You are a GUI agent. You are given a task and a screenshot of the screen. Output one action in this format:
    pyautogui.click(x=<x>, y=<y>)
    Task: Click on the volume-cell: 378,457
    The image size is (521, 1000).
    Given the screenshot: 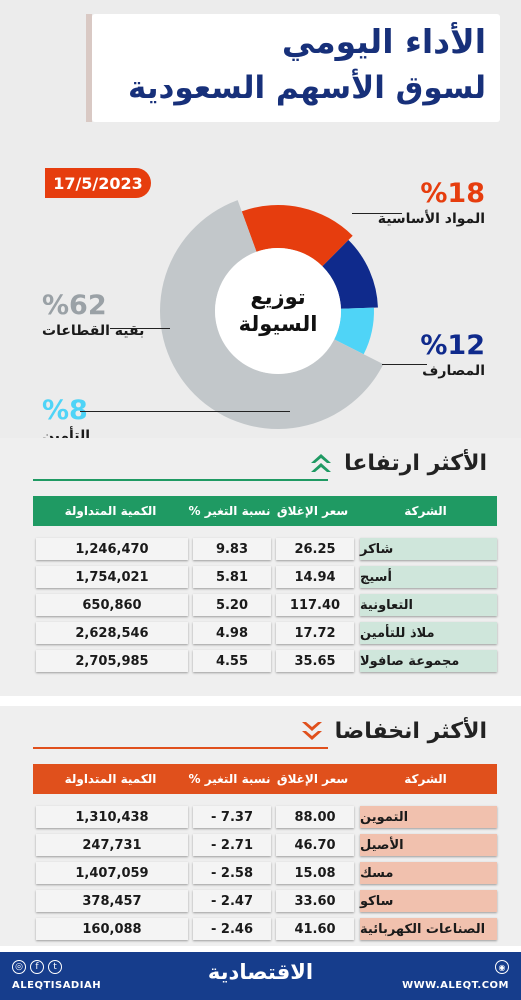 What is the action you would take?
    pyautogui.click(x=112, y=901)
    